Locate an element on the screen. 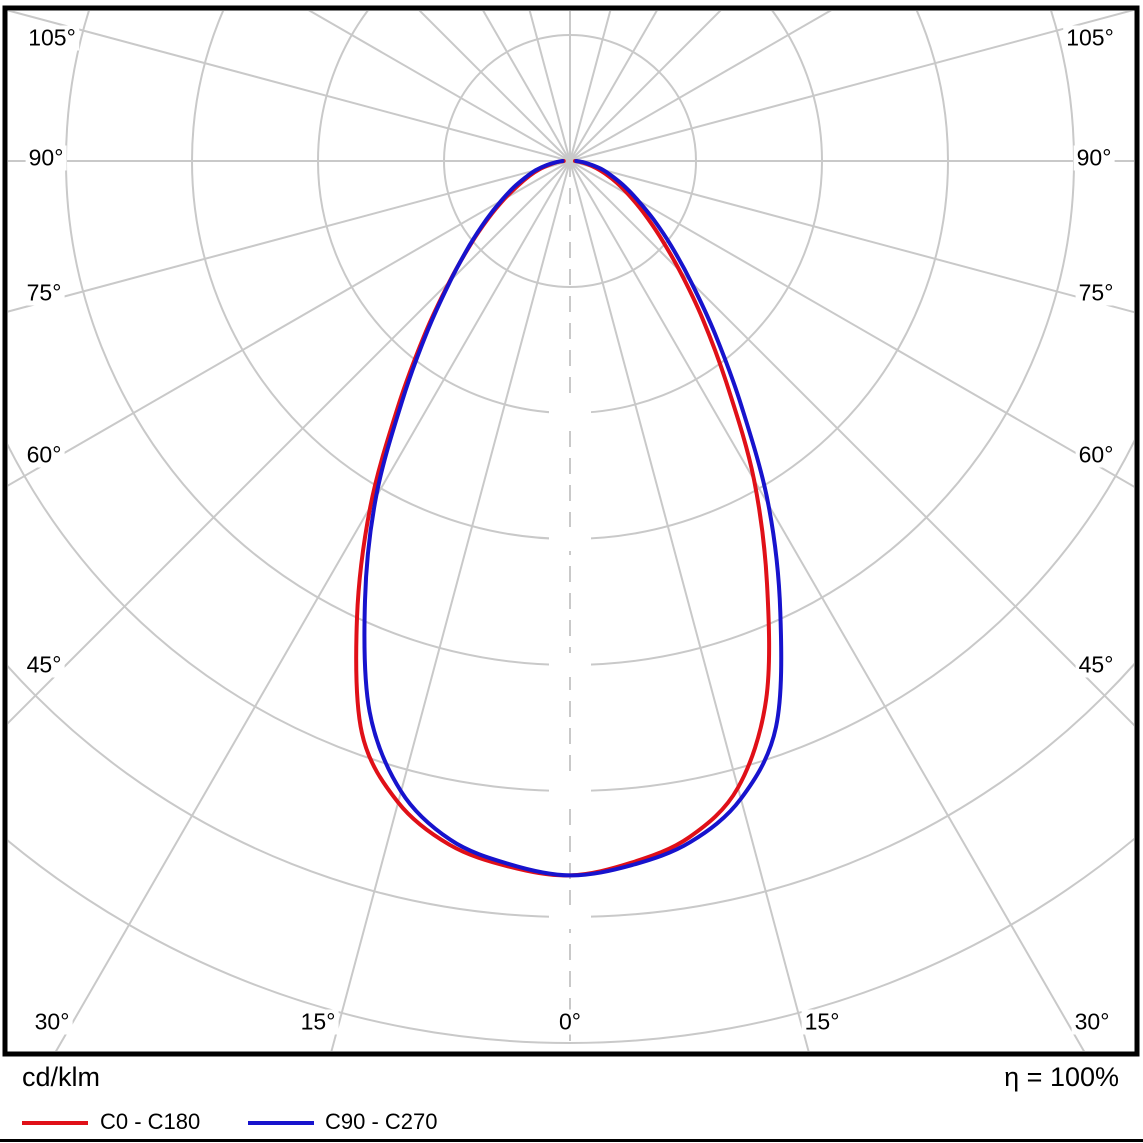  legend-swatch-c90-c270 is located at coordinates (281, 1123).